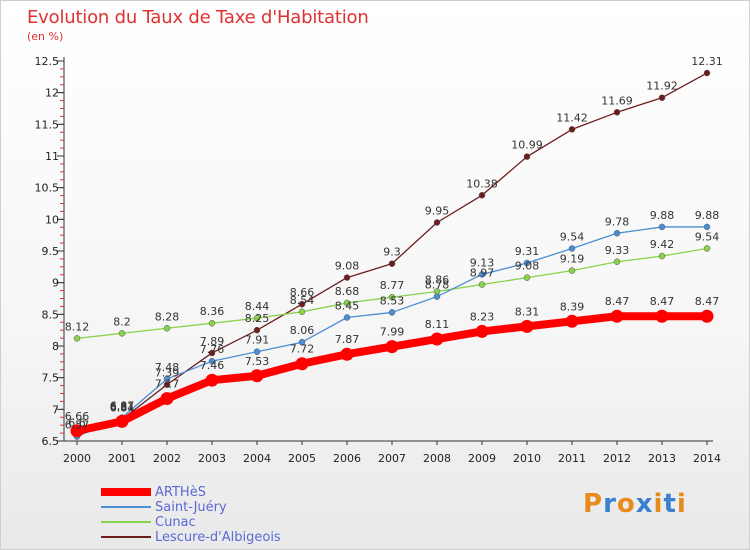 The image size is (750, 550). I want to click on data-label: 9.13, so click(482, 262).